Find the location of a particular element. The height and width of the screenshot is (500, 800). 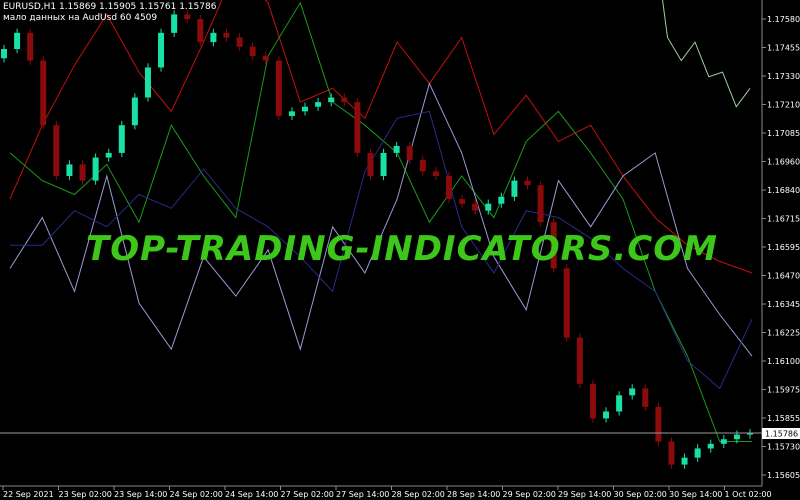

y-tick-label: 1.16595 is located at coordinates (783, 247).